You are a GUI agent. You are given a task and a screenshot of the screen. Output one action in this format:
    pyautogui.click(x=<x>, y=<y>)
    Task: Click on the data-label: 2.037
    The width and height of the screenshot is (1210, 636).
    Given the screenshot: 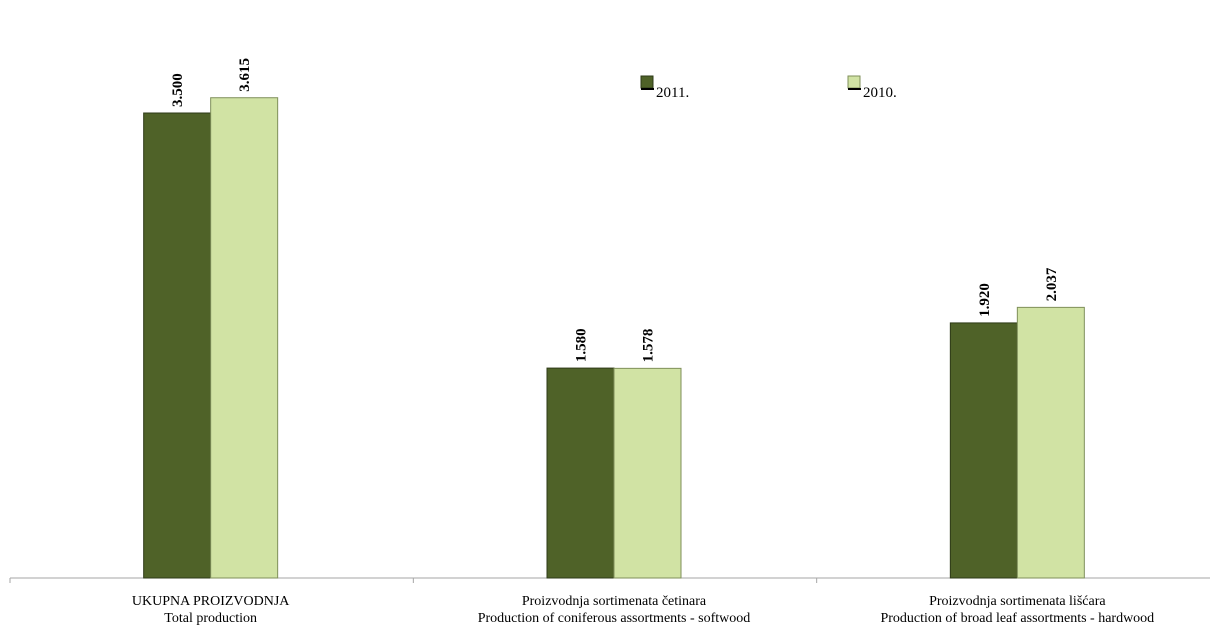 What is the action you would take?
    pyautogui.click(x=1052, y=284)
    